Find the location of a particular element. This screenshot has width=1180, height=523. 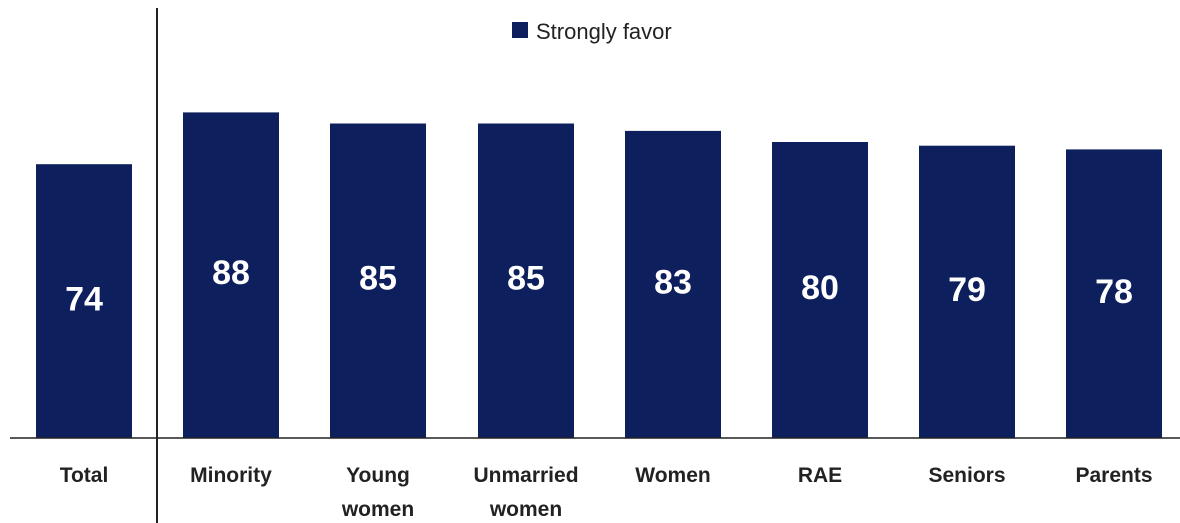

value-labels: 74 88 85 85 83 80 79 78 is located at coordinates (599, 286).